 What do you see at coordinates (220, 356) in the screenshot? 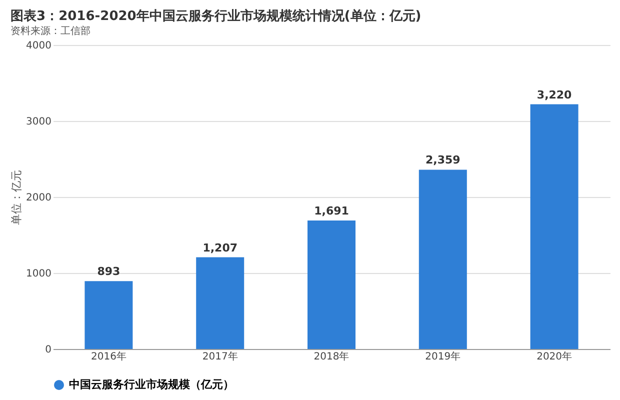
I see `x-tick-label: 2017年` at bounding box center [220, 356].